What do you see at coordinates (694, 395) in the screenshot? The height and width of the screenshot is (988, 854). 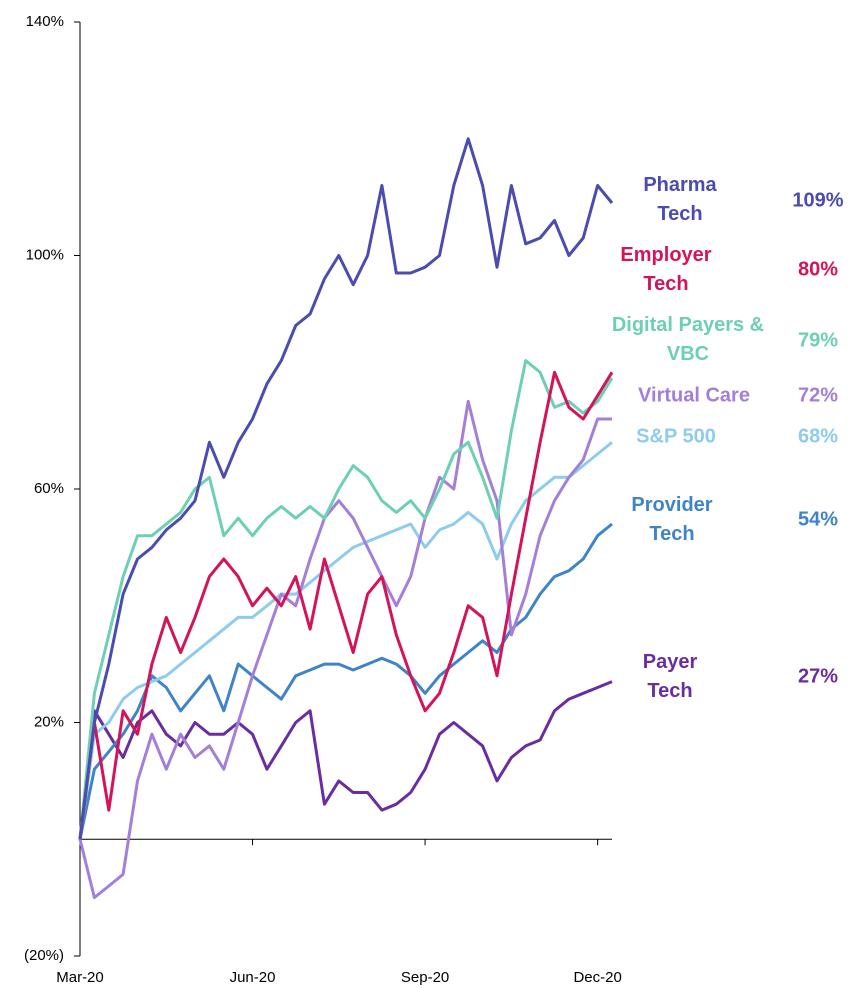 I see `legend-label: Virtual Care` at bounding box center [694, 395].